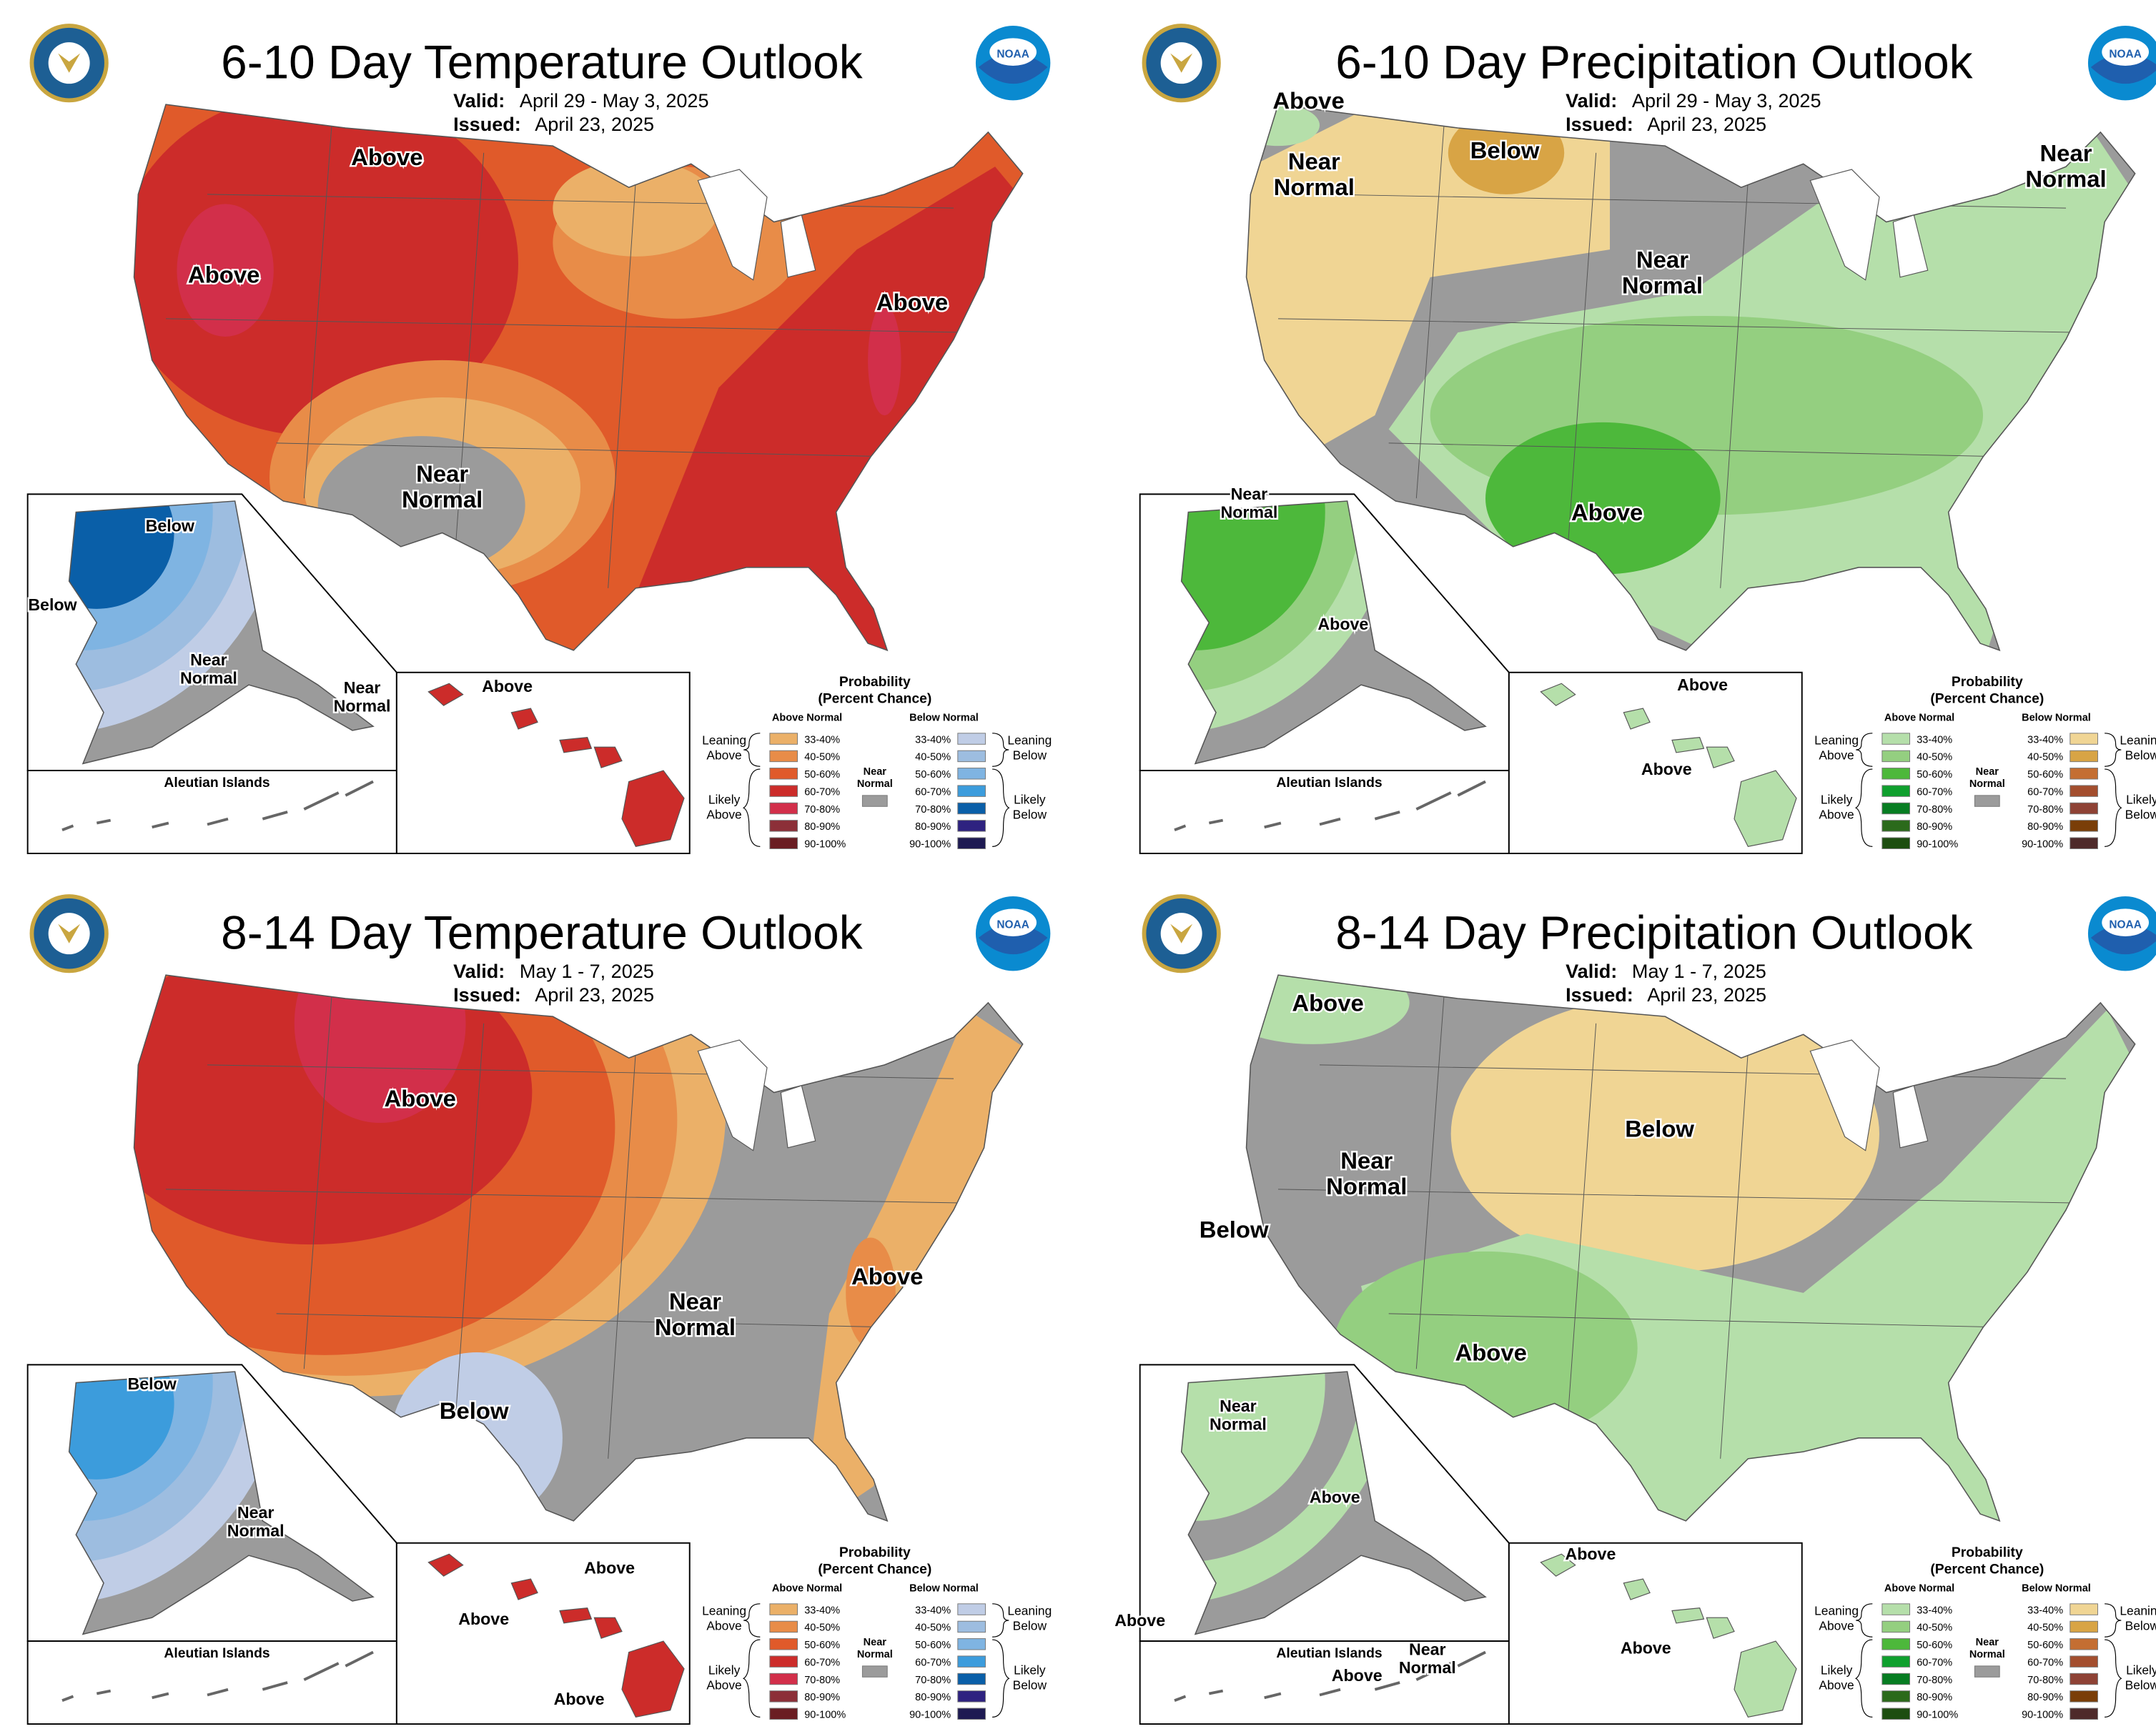 This screenshot has height=1729, width=2156. What do you see at coordinates (2056, 717) in the screenshot?
I see `legend-text: Below Normal` at bounding box center [2056, 717].